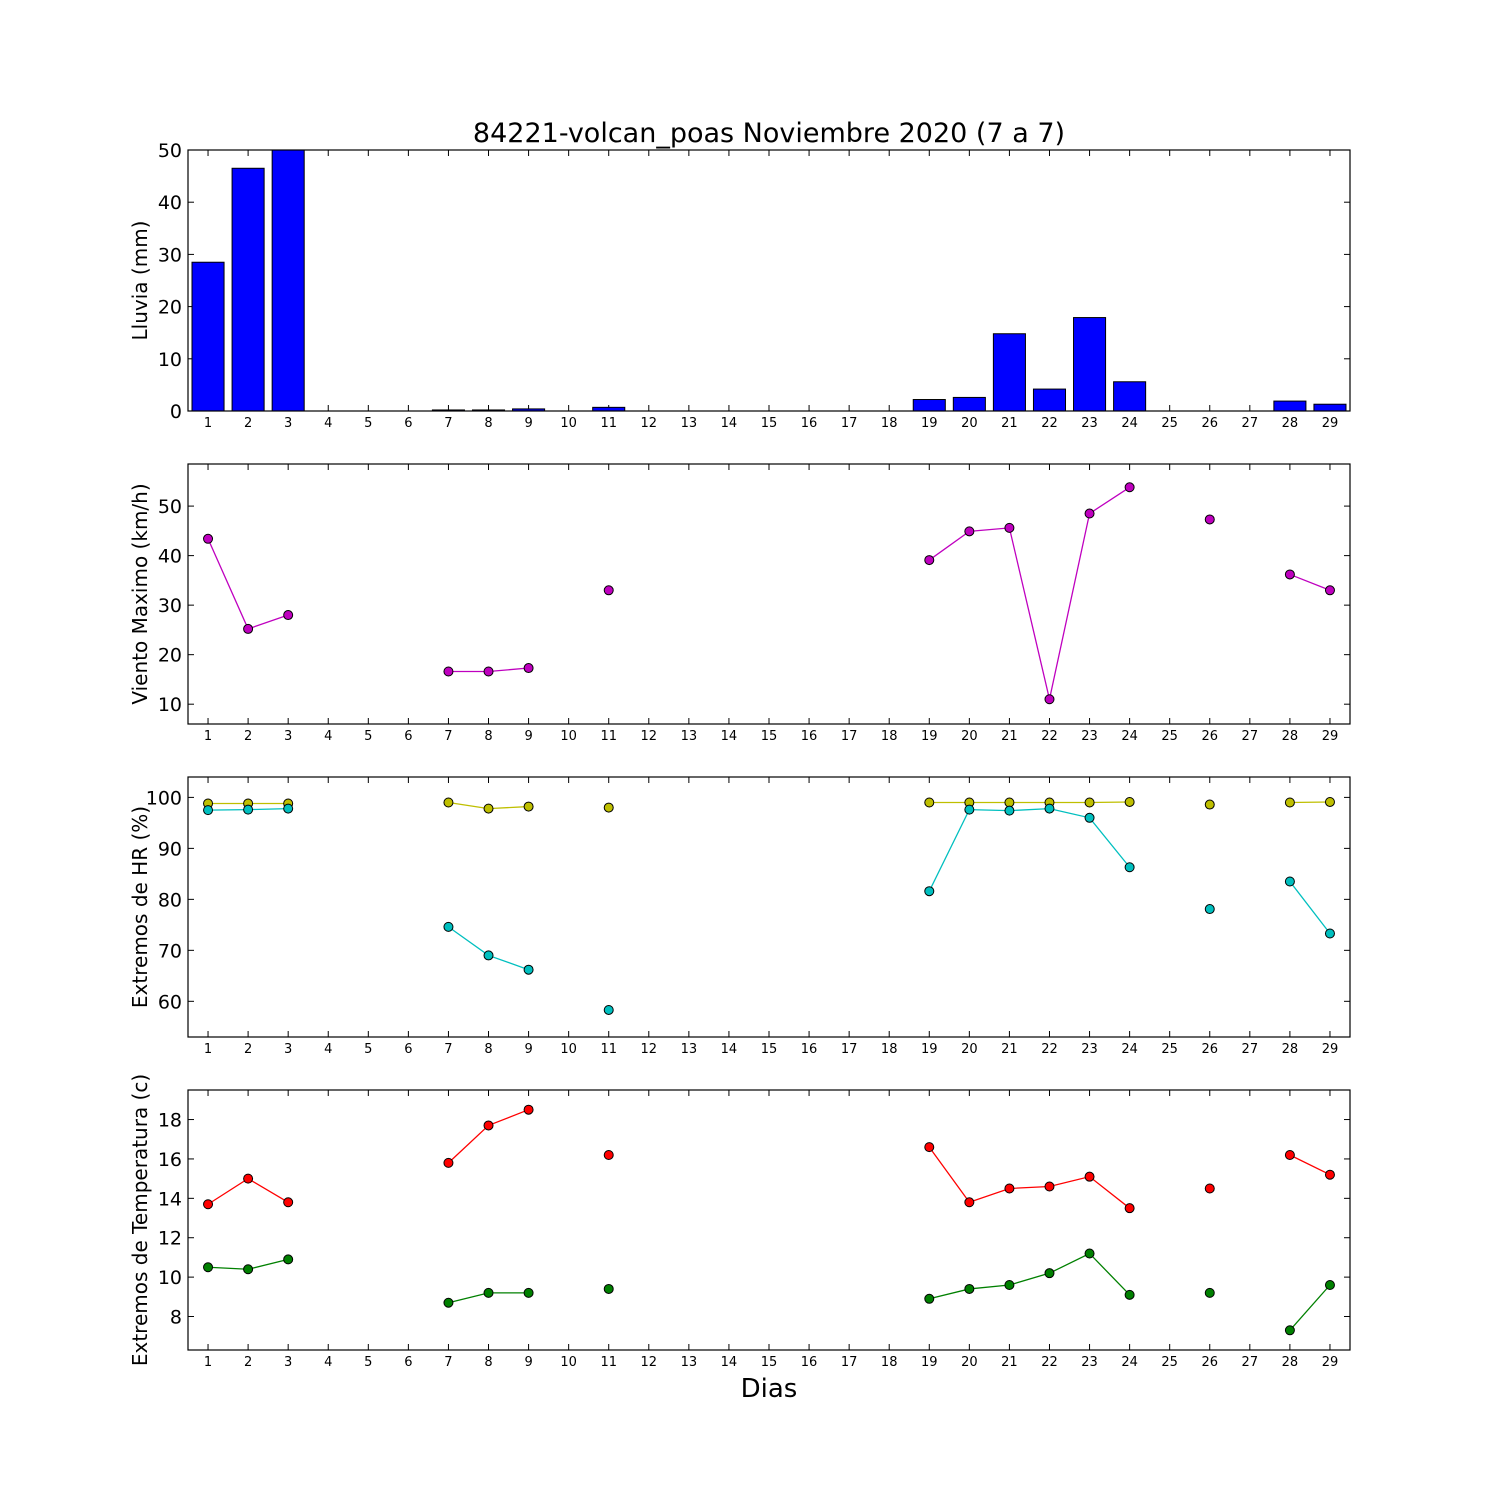 This screenshot has width=1500, height=1500. I want to click on y-tick-label: 60, so click(170, 1002).